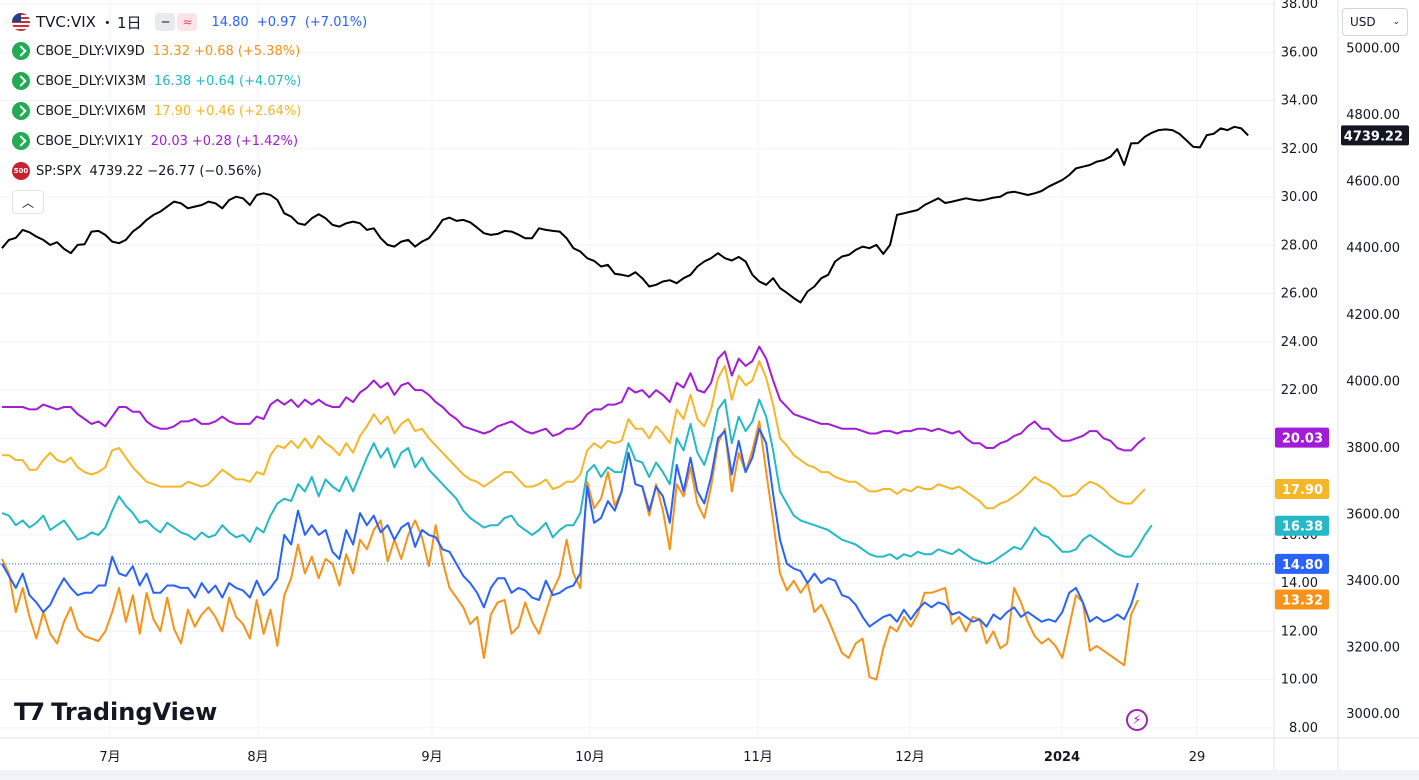  I want to click on price-tag-label: 20.03, so click(1302, 439).